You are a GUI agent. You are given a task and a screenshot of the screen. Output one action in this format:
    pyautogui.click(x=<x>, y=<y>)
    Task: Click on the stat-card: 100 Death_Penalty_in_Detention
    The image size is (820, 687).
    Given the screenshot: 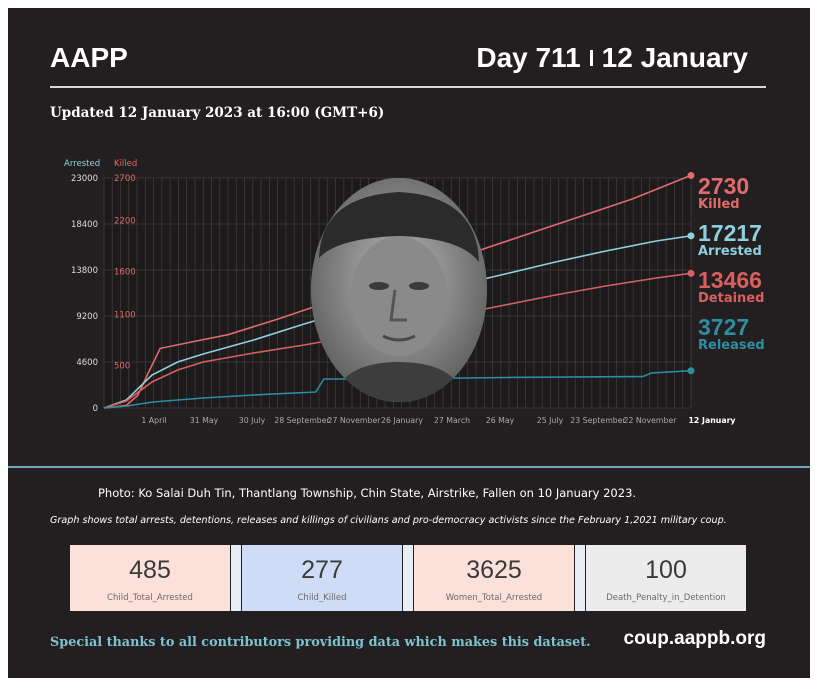 What is the action you would take?
    pyautogui.click(x=666, y=578)
    